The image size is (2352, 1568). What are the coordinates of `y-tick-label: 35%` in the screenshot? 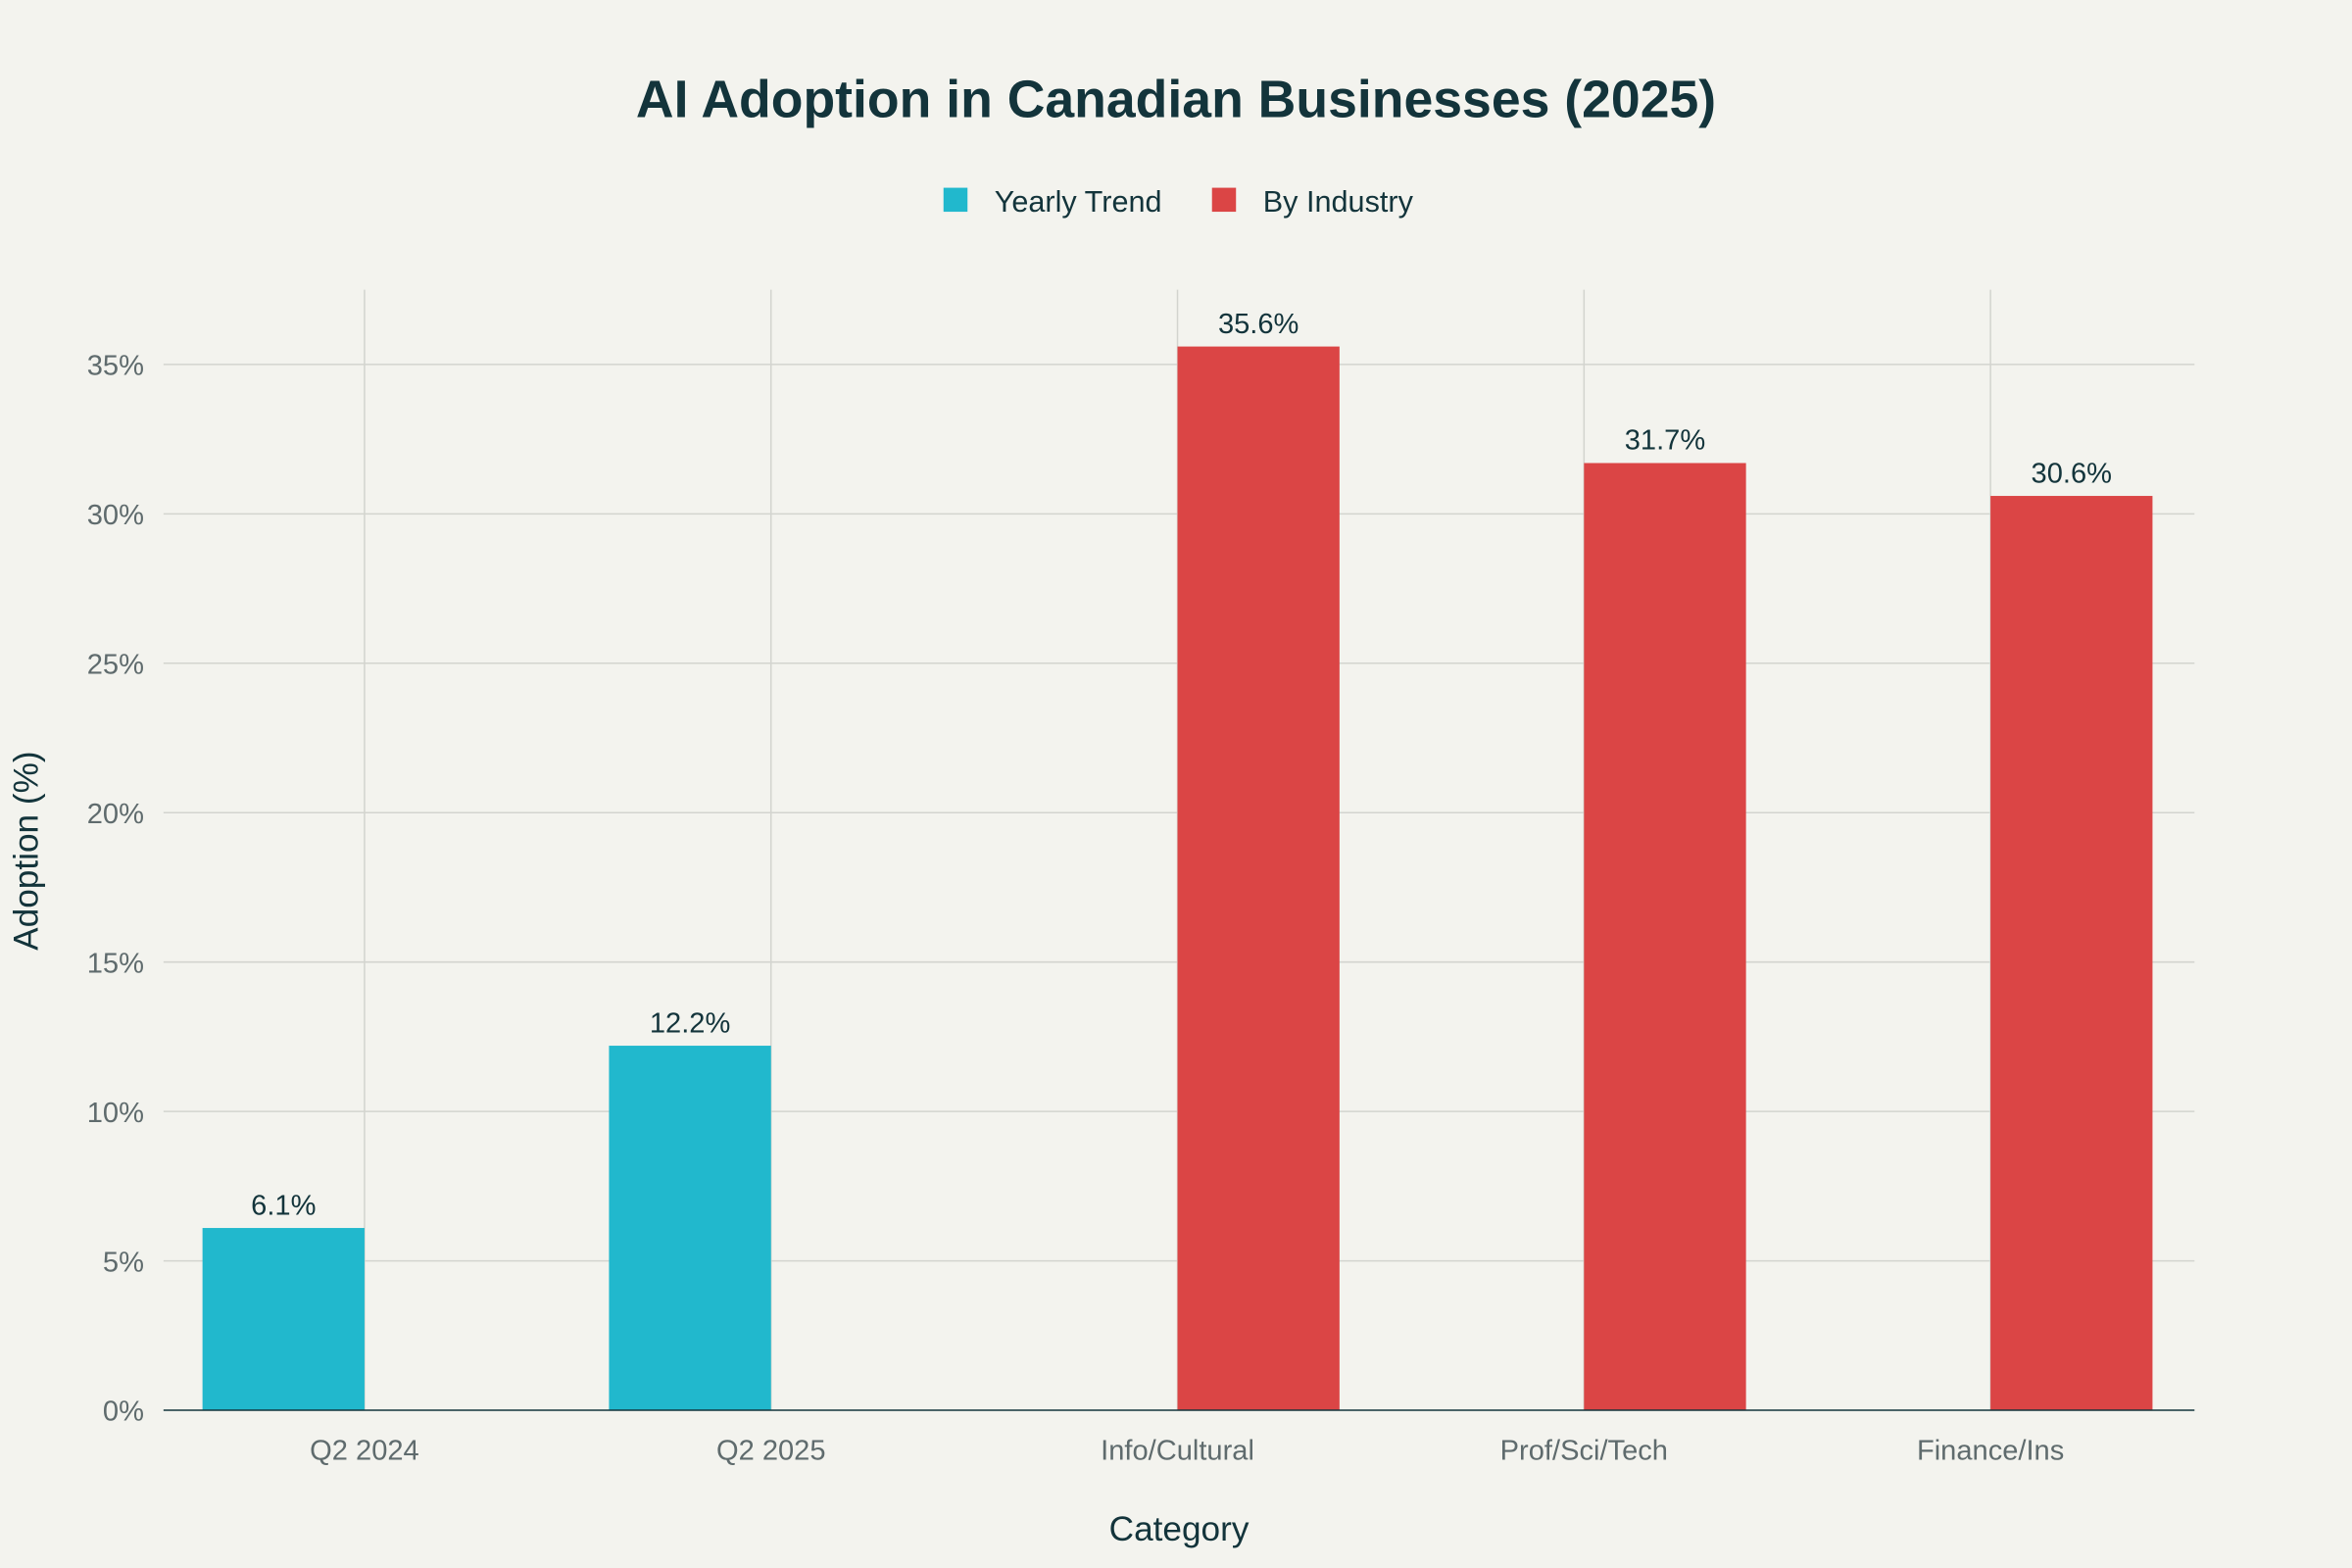 It's located at (115, 366).